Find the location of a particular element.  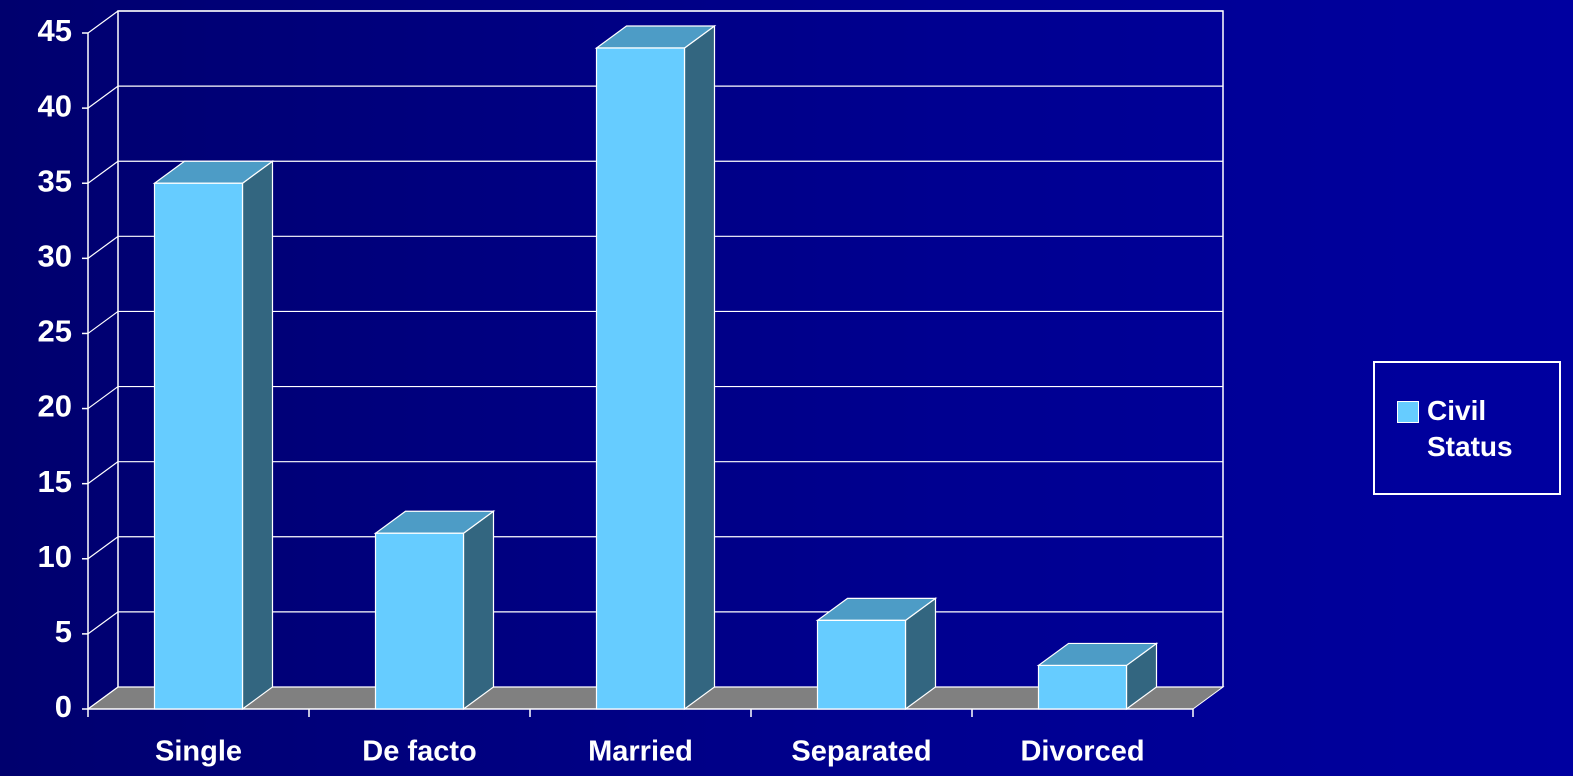

legend: Civil Status is located at coordinates (1467, 428).